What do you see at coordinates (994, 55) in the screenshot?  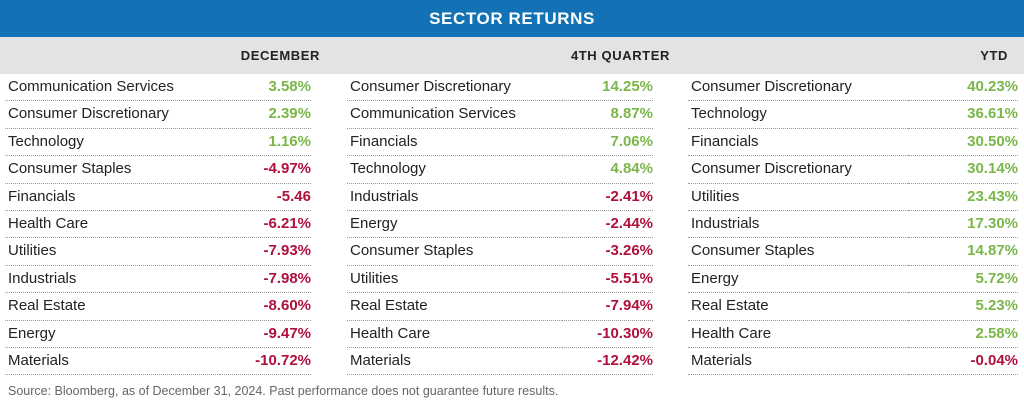 I see `column-header-ytd: YTD` at bounding box center [994, 55].